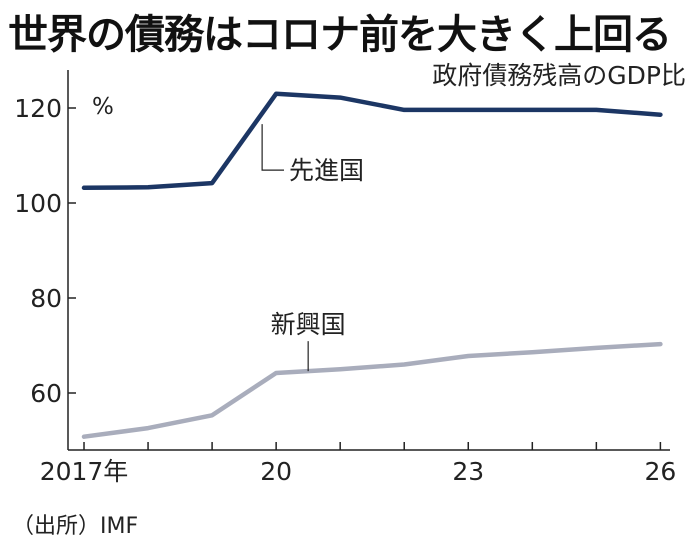 The width and height of the screenshot is (696, 550). What do you see at coordinates (660, 471) in the screenshot?
I see `x-tick-label: 26` at bounding box center [660, 471].